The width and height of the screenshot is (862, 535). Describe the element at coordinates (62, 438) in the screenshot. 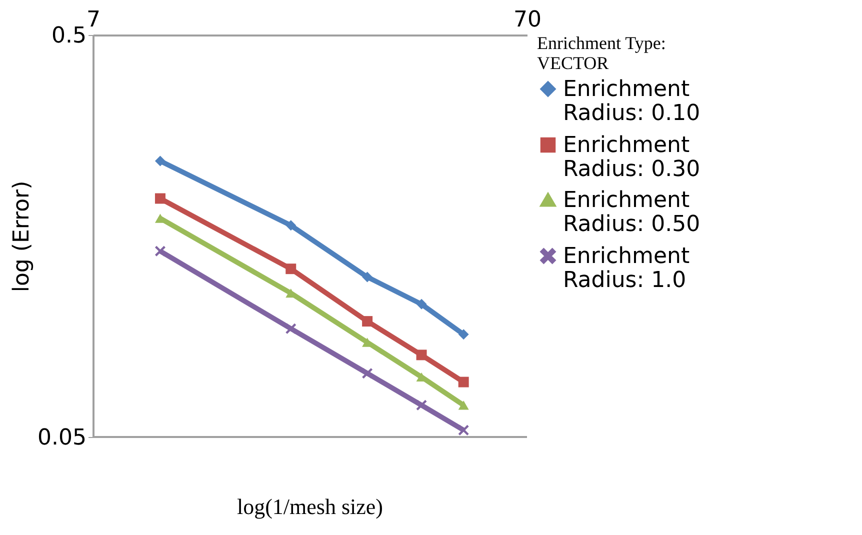

I see `y-tick-label: 0.05` at that location.